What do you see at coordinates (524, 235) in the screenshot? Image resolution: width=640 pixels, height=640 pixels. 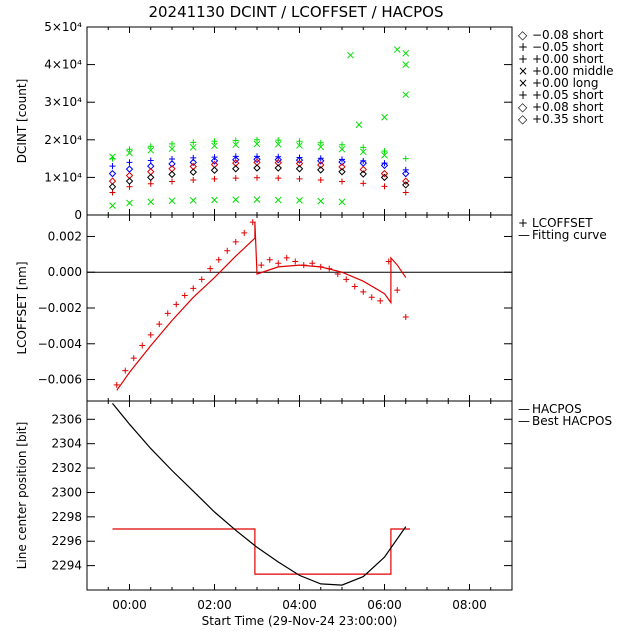 I see `legend-symbol: —` at bounding box center [524, 235].